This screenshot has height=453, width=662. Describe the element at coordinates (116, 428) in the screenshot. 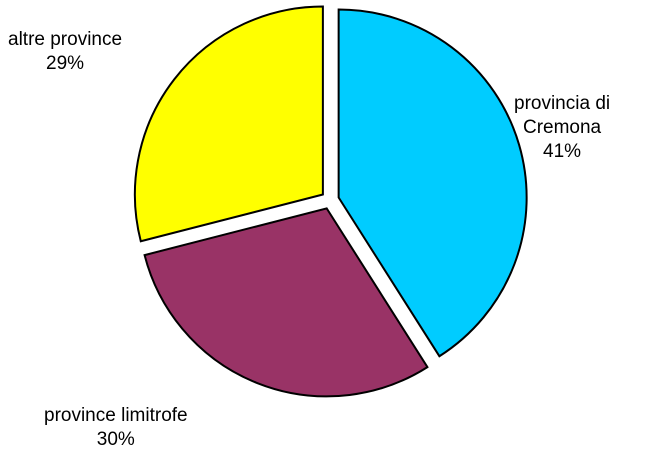

I see `slice-label-province-limitrofe: province limitrofe 30%` at that location.